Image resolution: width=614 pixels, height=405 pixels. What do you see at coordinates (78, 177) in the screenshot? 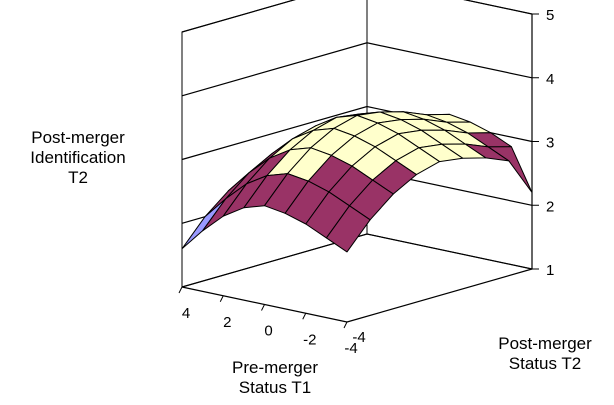
I see `z-axis-label-line-3: T2` at bounding box center [78, 177].